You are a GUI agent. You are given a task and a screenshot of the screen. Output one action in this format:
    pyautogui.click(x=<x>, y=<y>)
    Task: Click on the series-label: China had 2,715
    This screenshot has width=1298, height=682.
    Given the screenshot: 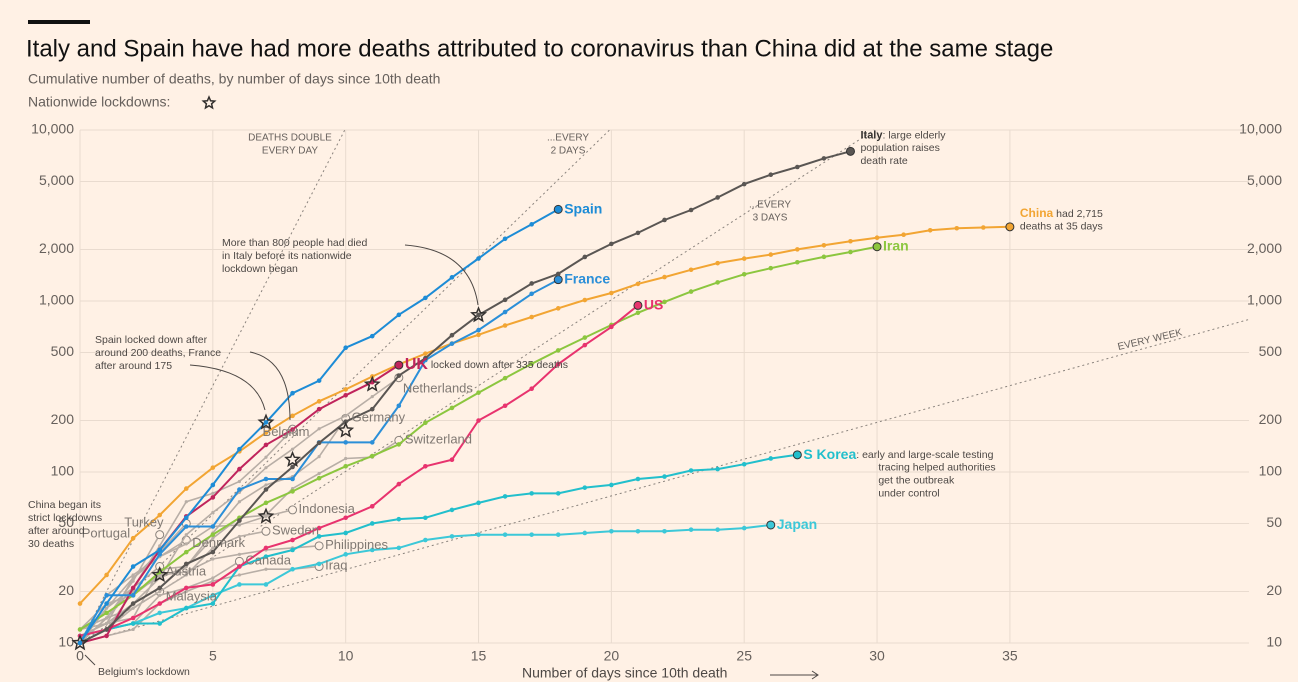 What is the action you would take?
    pyautogui.click(x=1061, y=213)
    